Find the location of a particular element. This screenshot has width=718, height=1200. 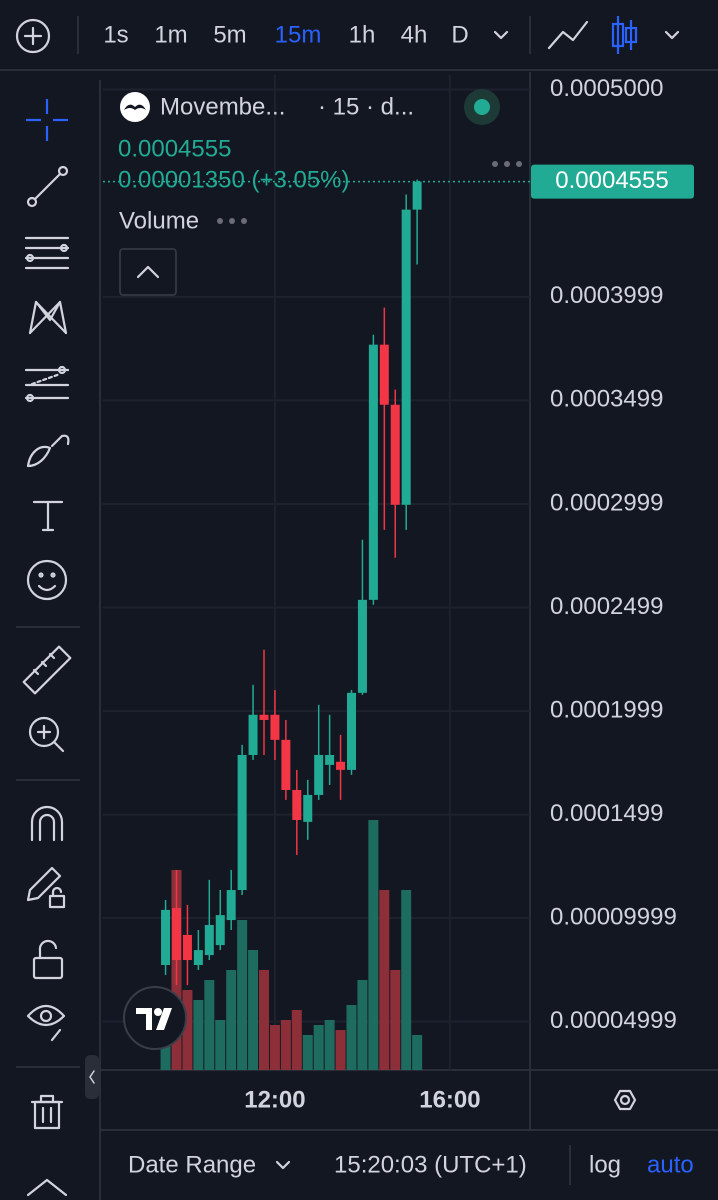

interval-button: D is located at coordinates (459, 34).